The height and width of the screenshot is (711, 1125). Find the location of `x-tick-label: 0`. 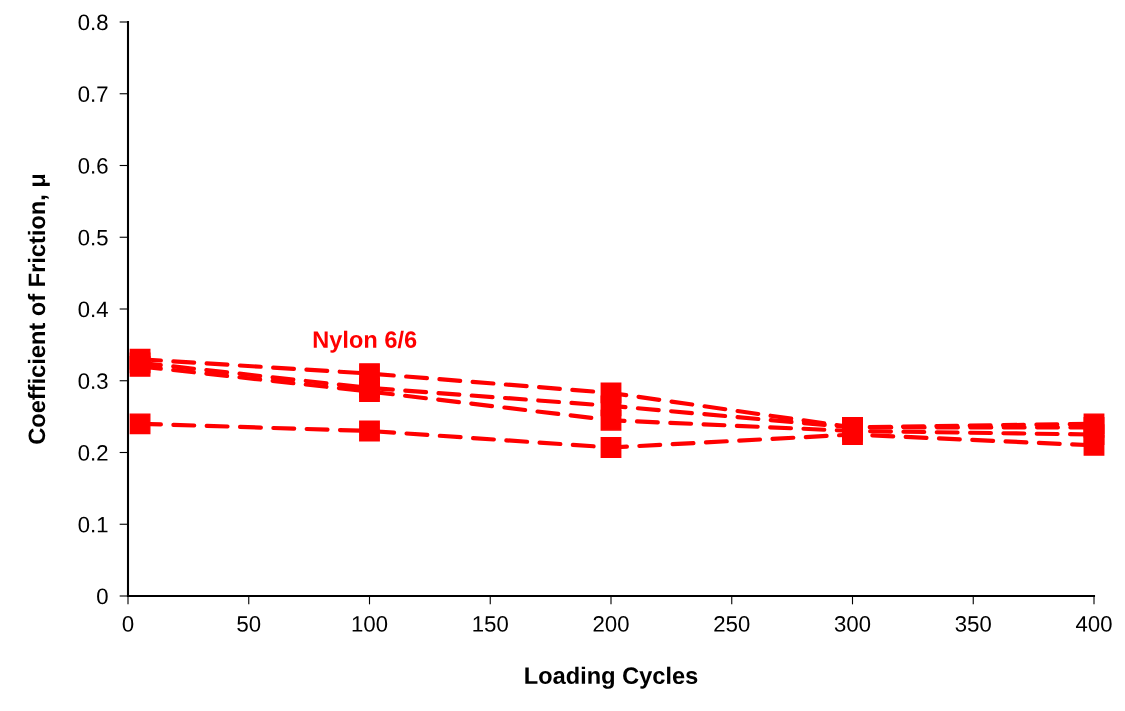

x-tick-label: 0 is located at coordinates (128, 624).